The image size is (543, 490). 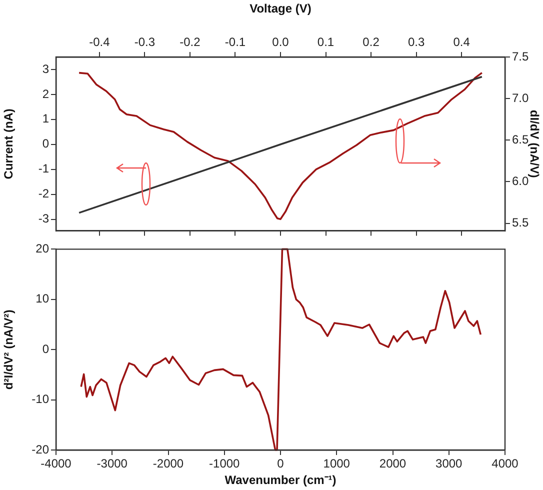 I want to click on y-tick-label: 10, so click(x=43, y=299).